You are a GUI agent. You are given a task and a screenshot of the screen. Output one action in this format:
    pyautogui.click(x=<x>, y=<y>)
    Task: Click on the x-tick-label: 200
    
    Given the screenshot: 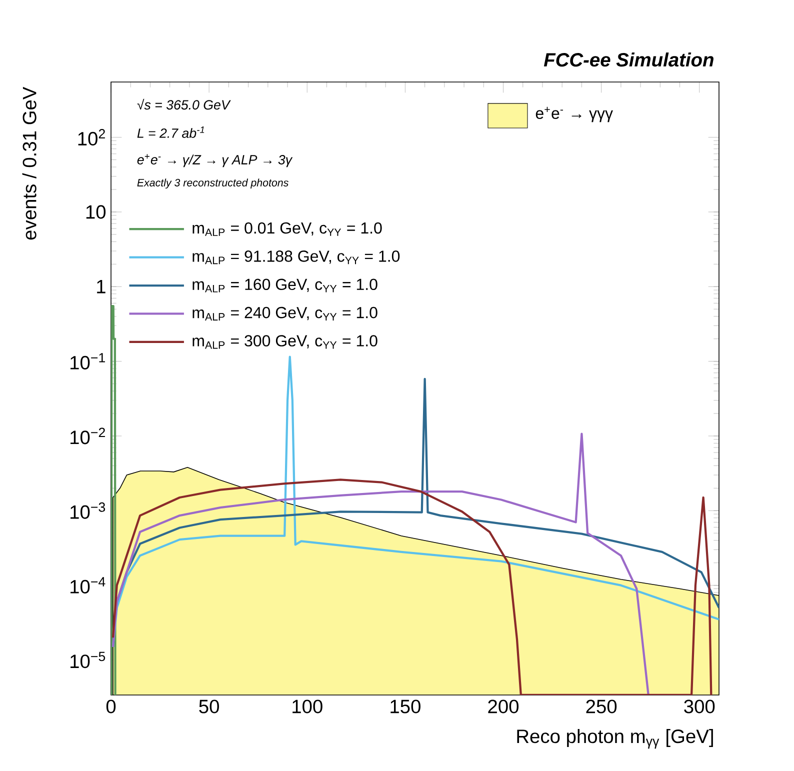 What is the action you would take?
    pyautogui.click(x=503, y=707)
    